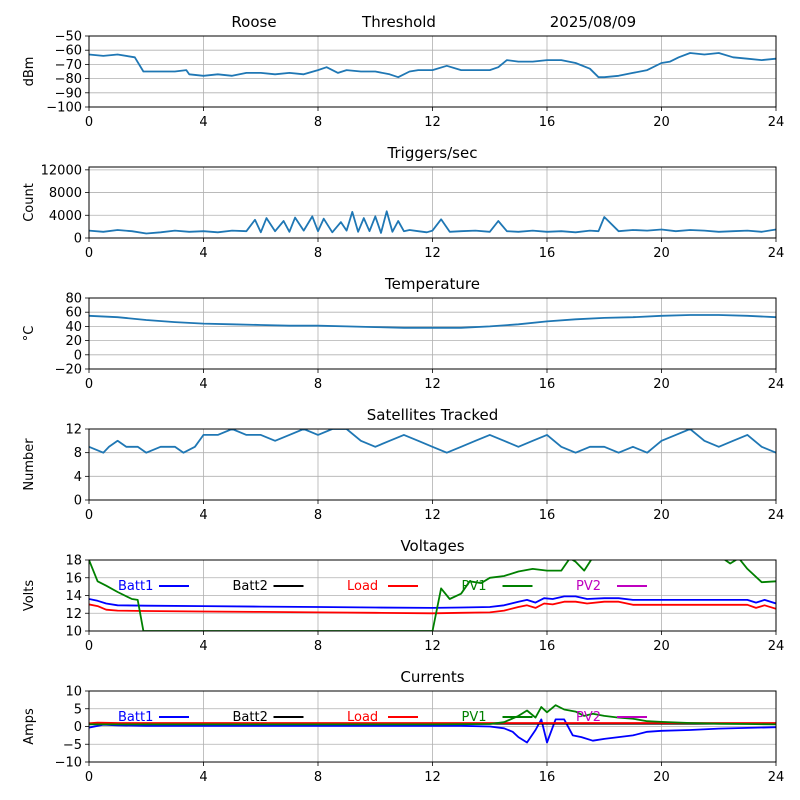 This screenshot has height=800, width=800. I want to click on chart-title: Temperature, so click(432, 284).